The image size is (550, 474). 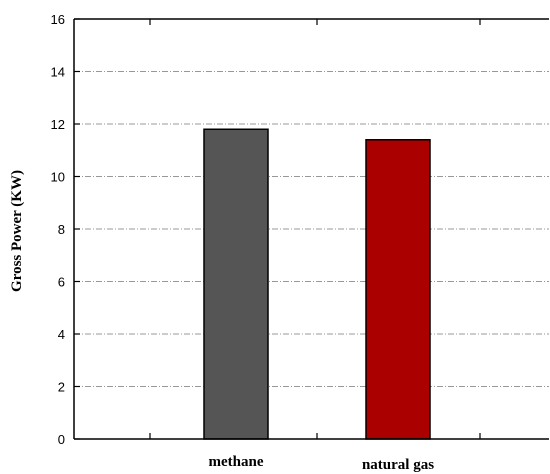 What do you see at coordinates (17, 231) in the screenshot?
I see `y-axis-title: Gross Power (KW)` at bounding box center [17, 231].